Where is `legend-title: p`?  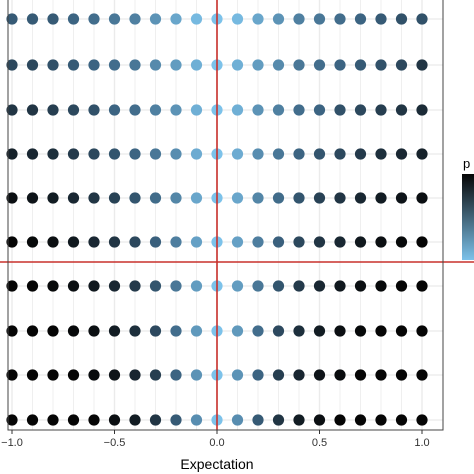 legend-title: p is located at coordinates (466, 163).